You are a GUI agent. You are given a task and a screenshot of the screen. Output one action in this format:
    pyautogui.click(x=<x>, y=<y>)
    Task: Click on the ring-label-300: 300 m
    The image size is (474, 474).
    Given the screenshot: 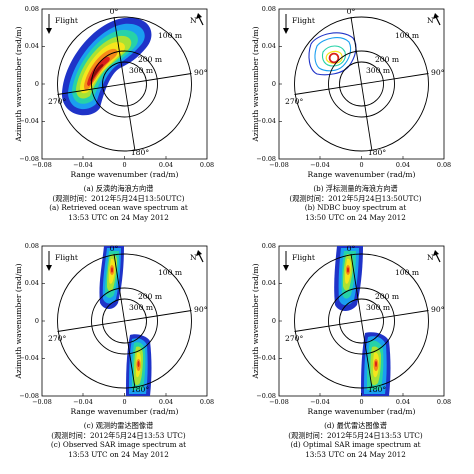 What is the action you would take?
    pyautogui.click(x=378, y=307)
    